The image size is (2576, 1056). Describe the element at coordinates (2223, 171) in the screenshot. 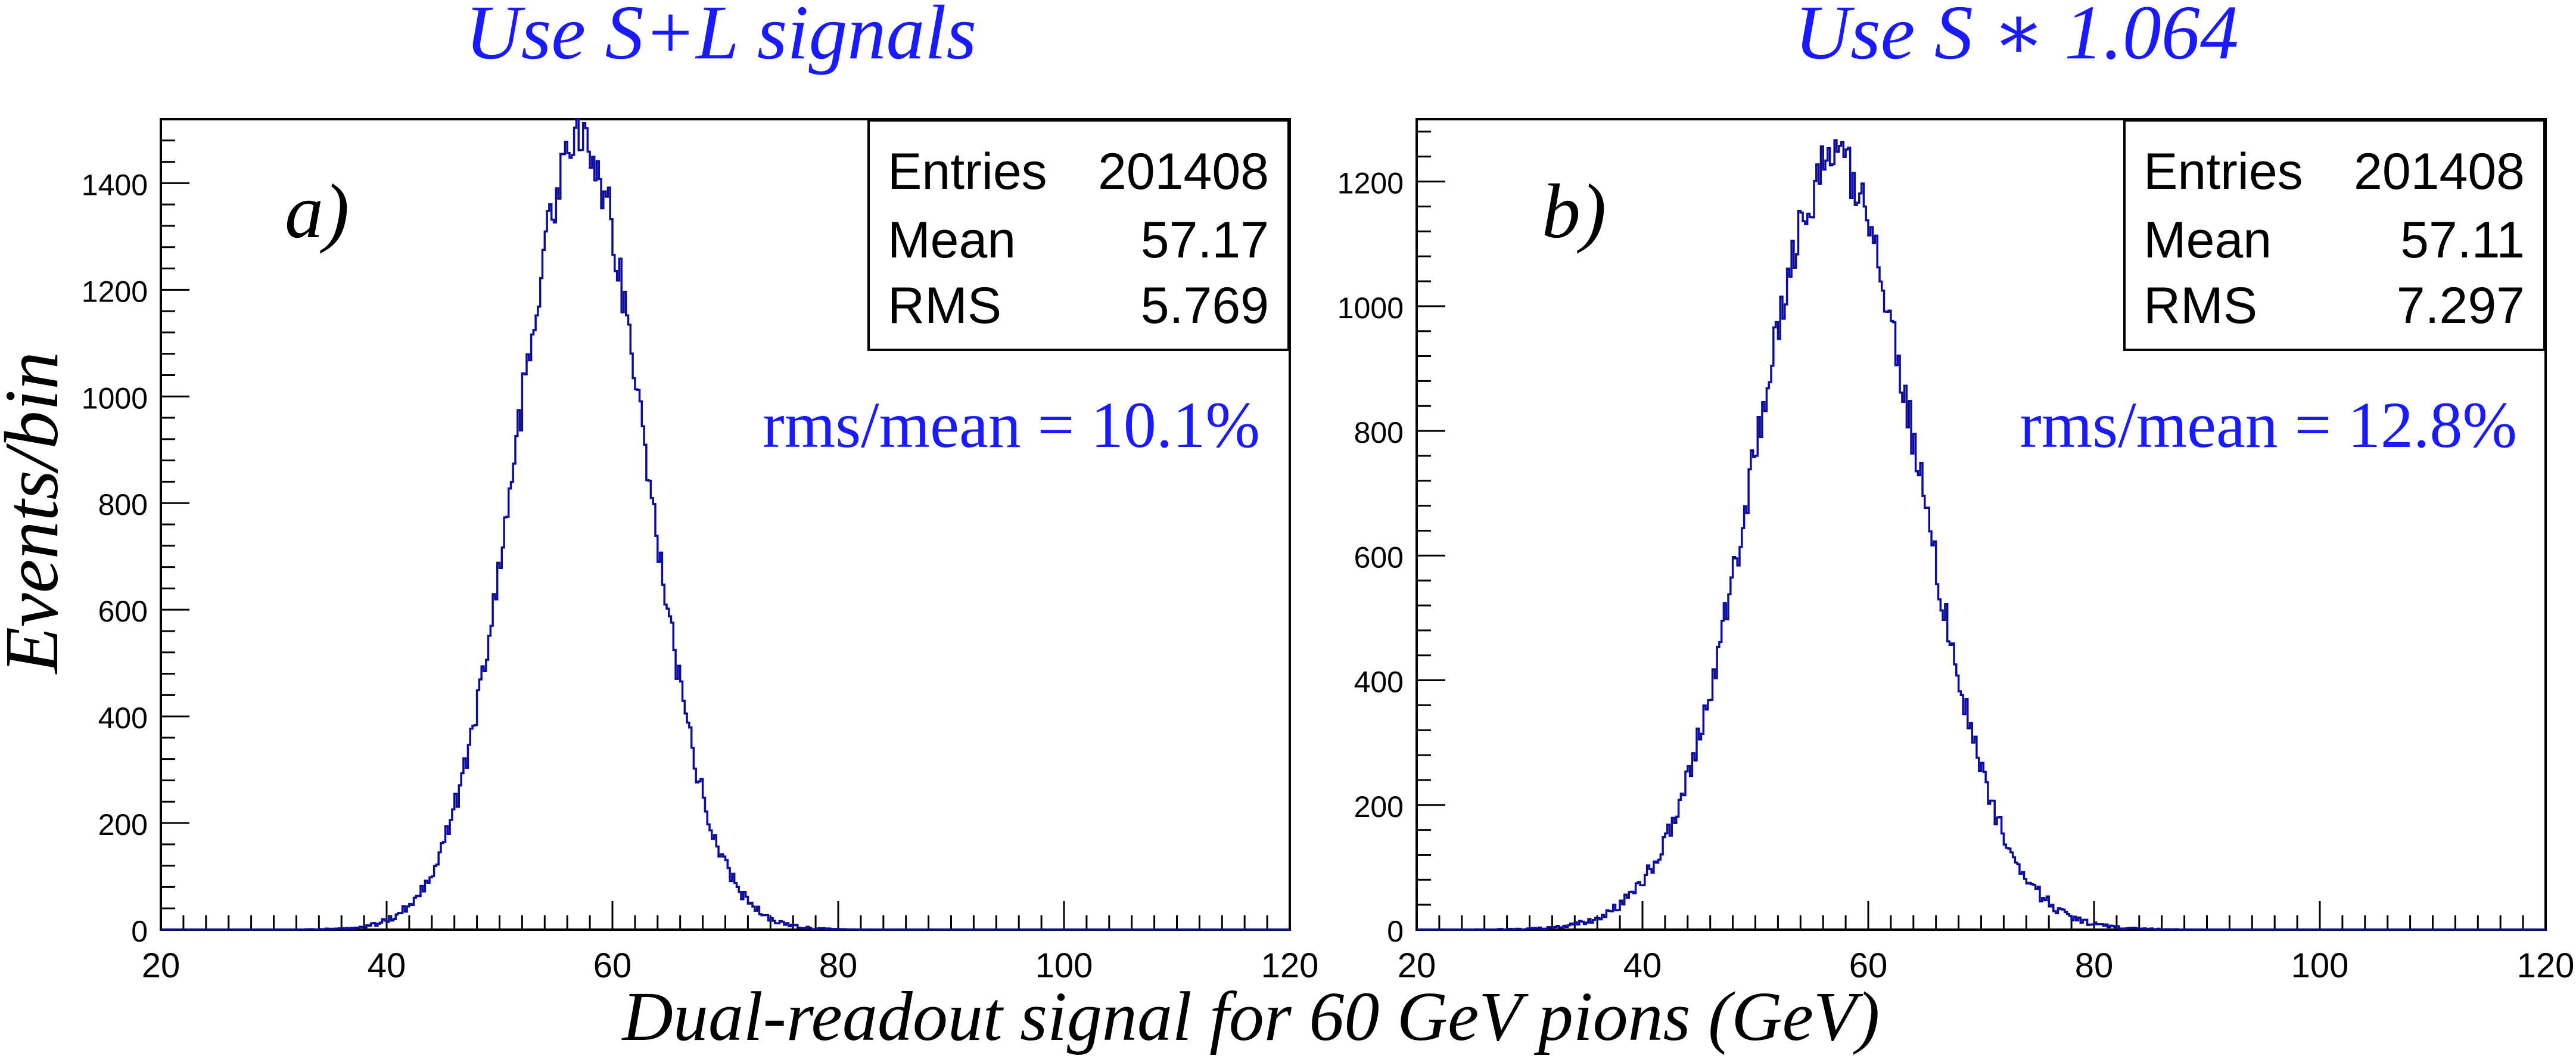

I see `panel-b-stat-label: Entries` at that location.